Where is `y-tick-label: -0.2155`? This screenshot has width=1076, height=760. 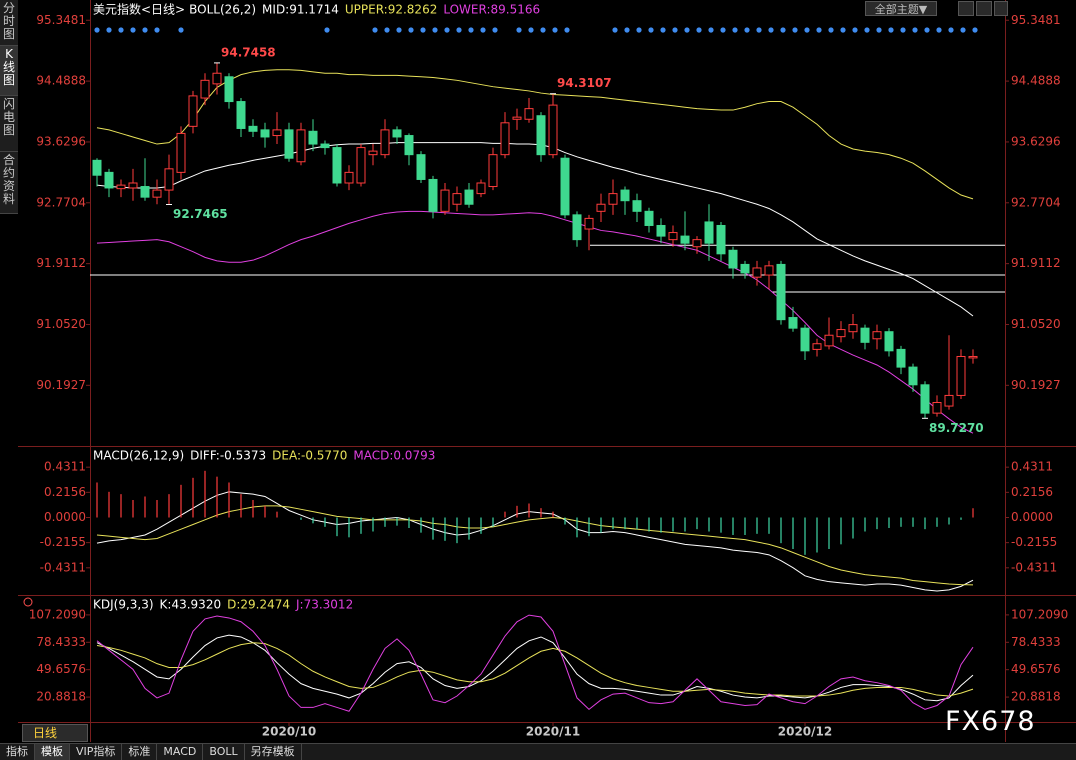 y-tick-label: -0.2155 is located at coordinates (63, 542).